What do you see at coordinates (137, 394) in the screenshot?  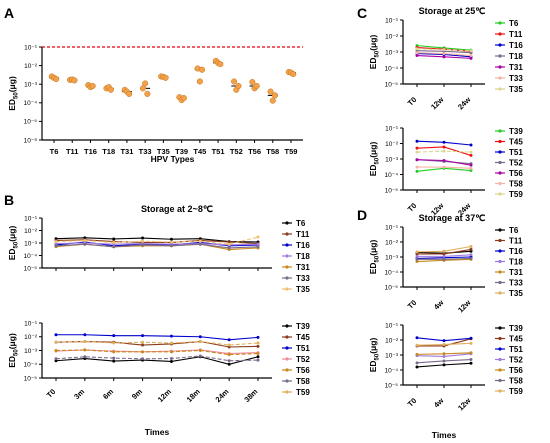 I see `x-tick-label: 9m` at bounding box center [137, 394].